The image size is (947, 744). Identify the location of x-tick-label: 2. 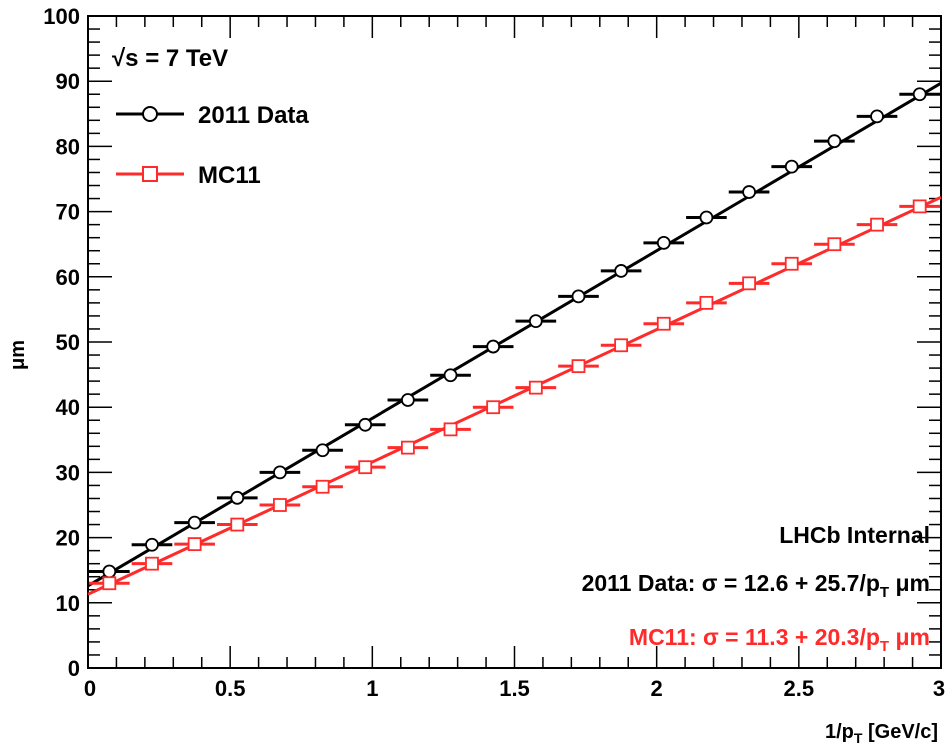
(657, 688).